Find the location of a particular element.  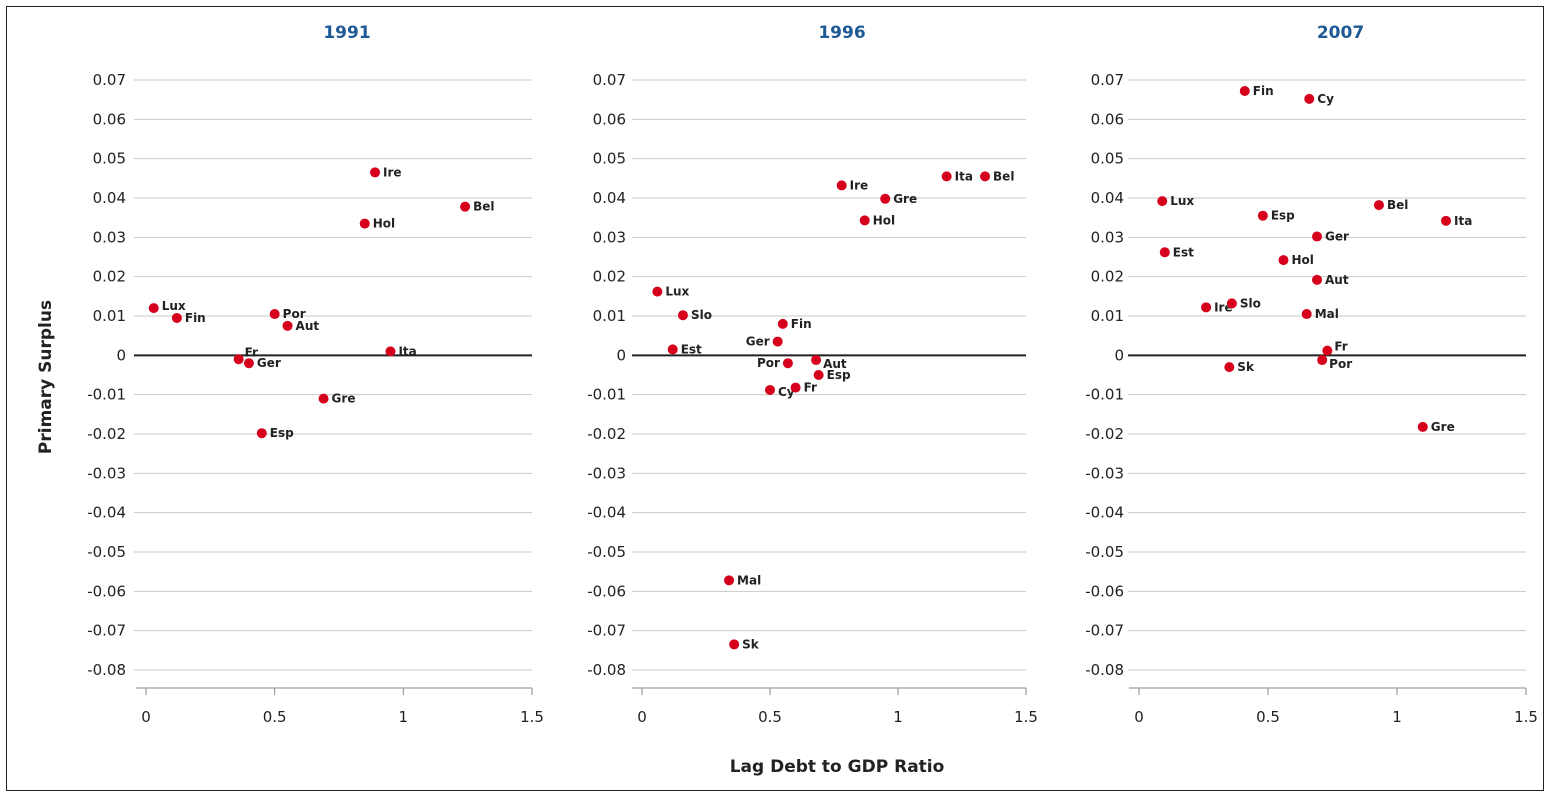

y-tick-label: 0.03 is located at coordinates (109, 237).